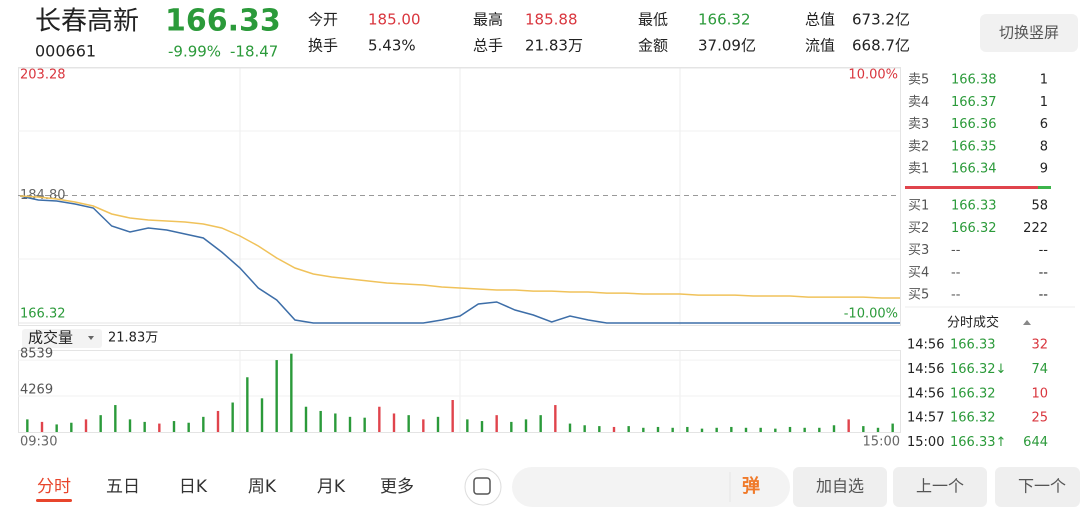  Describe the element at coordinates (956, 272) in the screenshot. I see `book-price: --` at that location.